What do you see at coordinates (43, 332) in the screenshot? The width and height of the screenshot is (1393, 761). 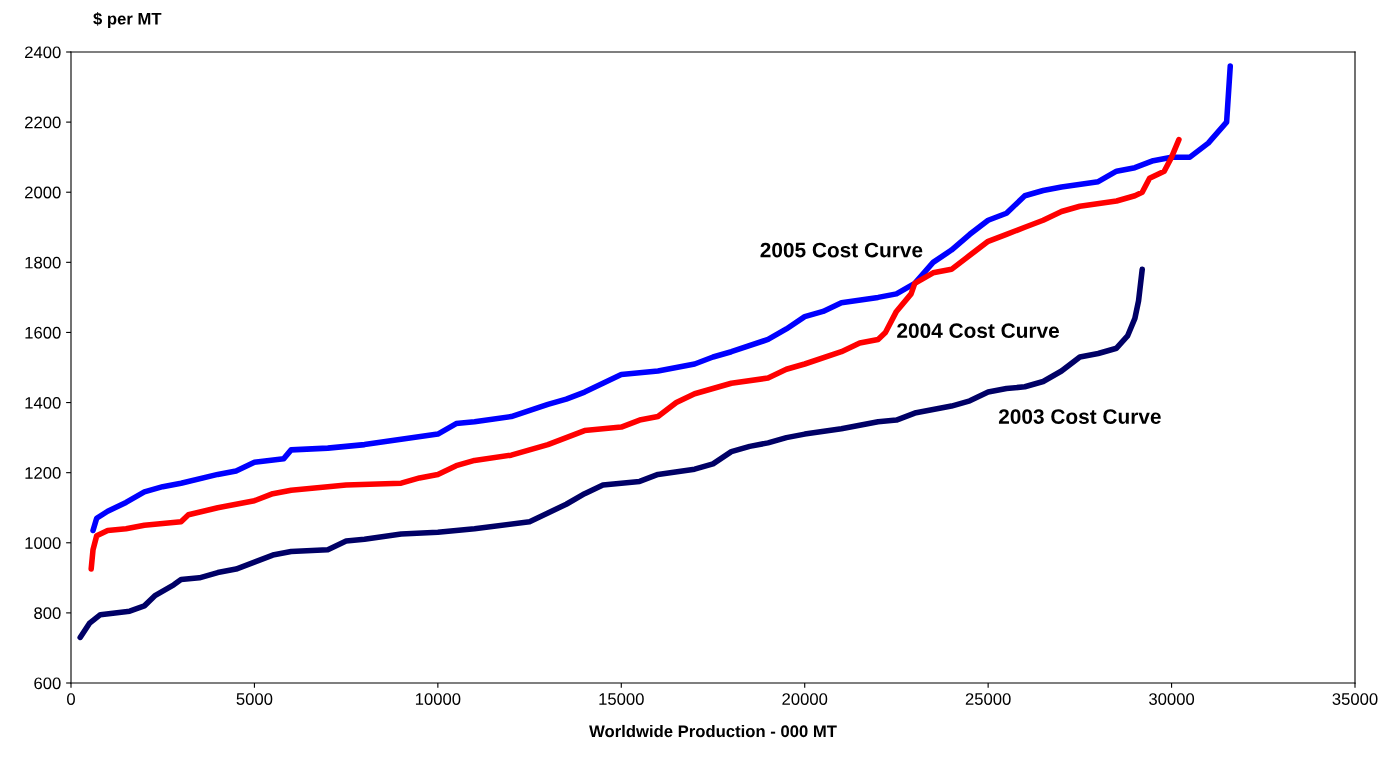 I see `y-tick-label: 1600` at bounding box center [43, 332].